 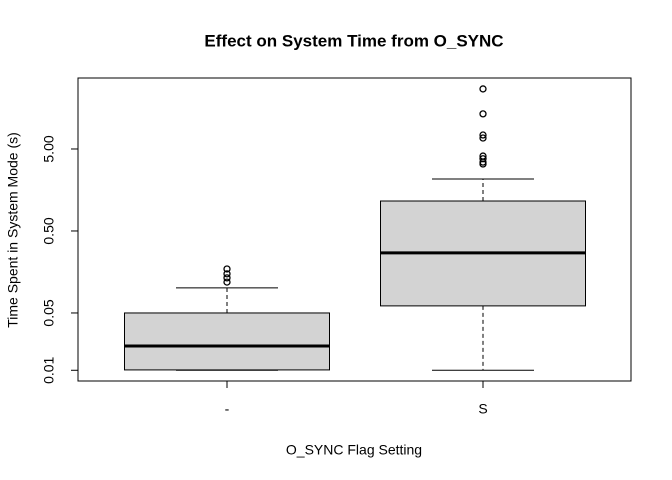 I want to click on y-tick-label: 5.00, so click(x=49, y=148).